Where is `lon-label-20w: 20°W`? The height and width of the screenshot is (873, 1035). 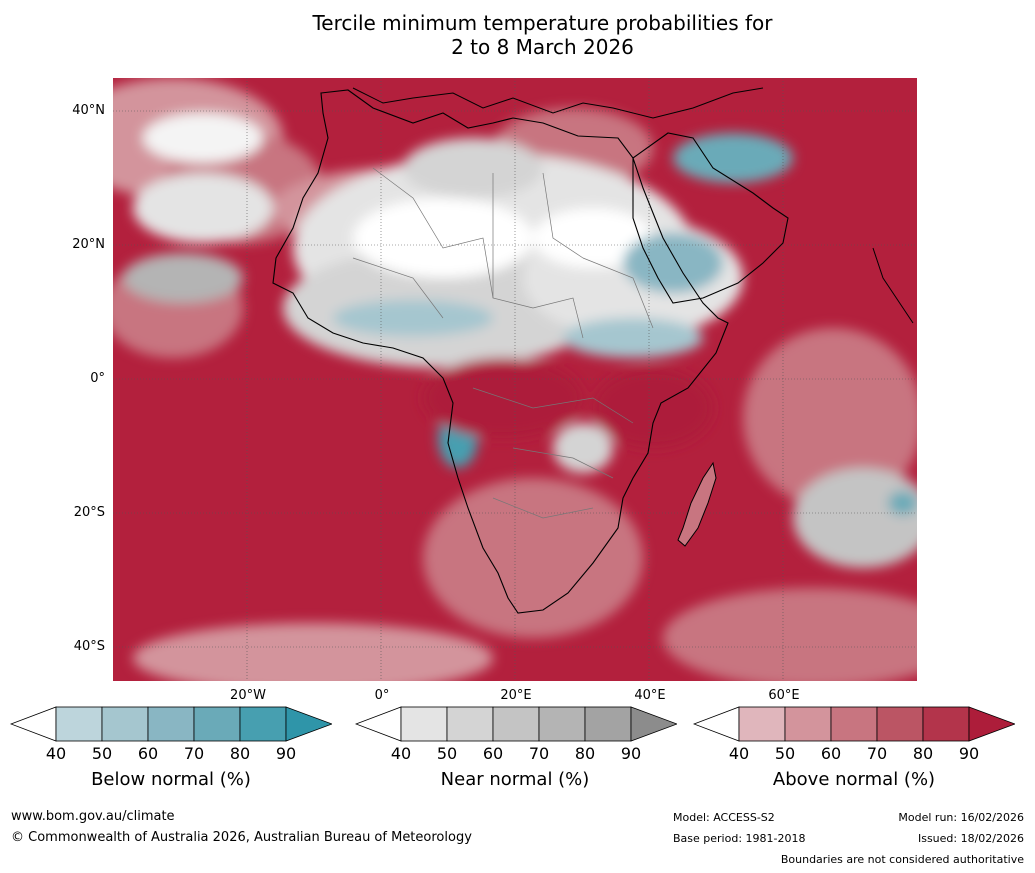 lon-label-20w: 20°W is located at coordinates (248, 695).